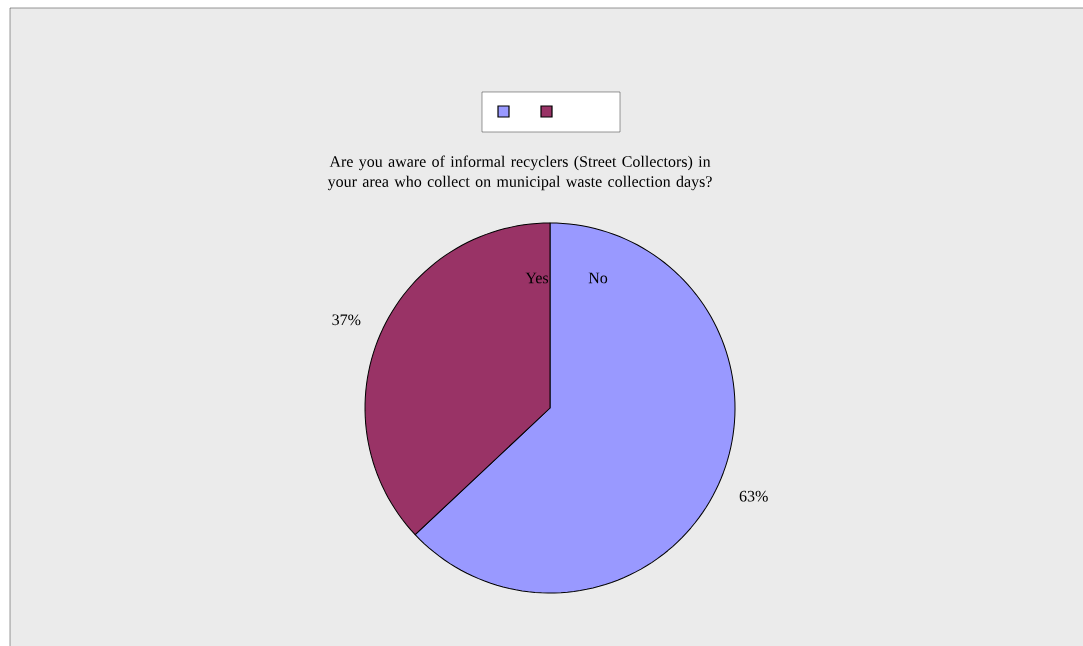  Describe the element at coordinates (519, 173) in the screenshot. I see `chart-title: Are you aware of informal recyclers (Street Collectors) in your area who collect on municipal waste collection days?` at that location.